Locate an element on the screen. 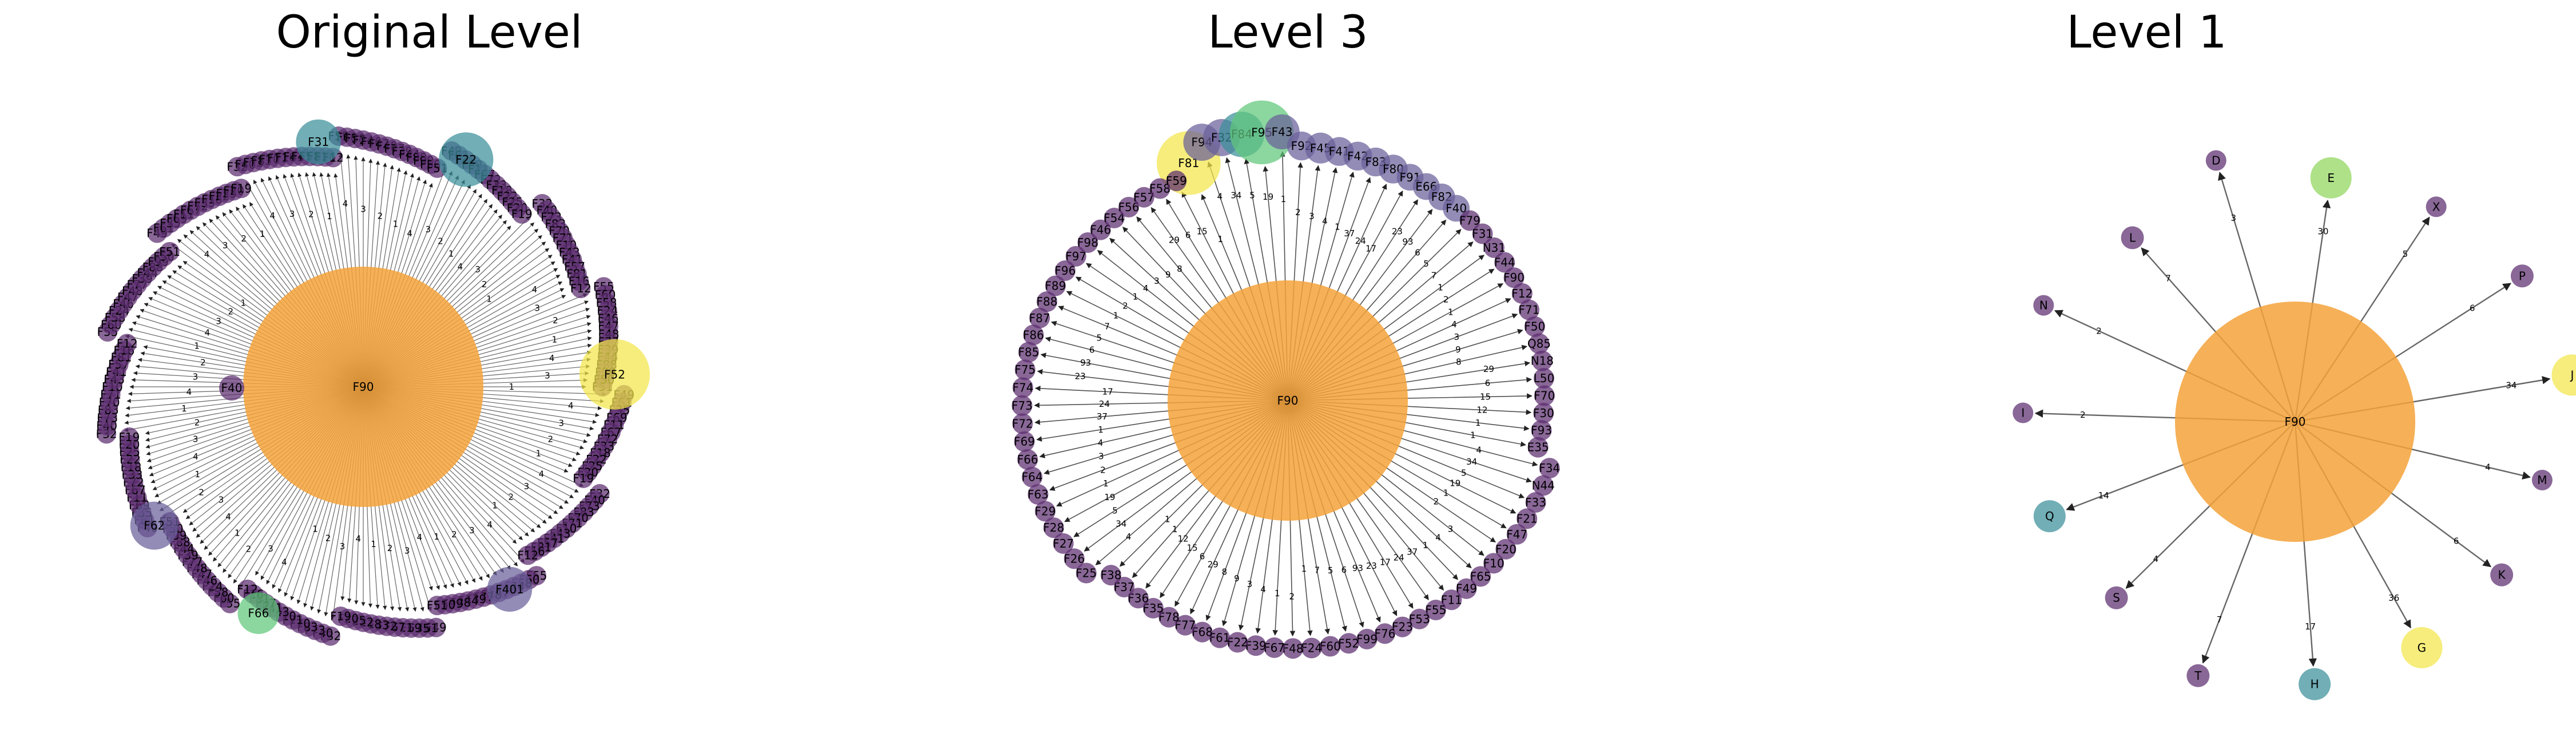 The height and width of the screenshot is (729, 2576). edge-weight-label: 14 is located at coordinates (2103, 496).